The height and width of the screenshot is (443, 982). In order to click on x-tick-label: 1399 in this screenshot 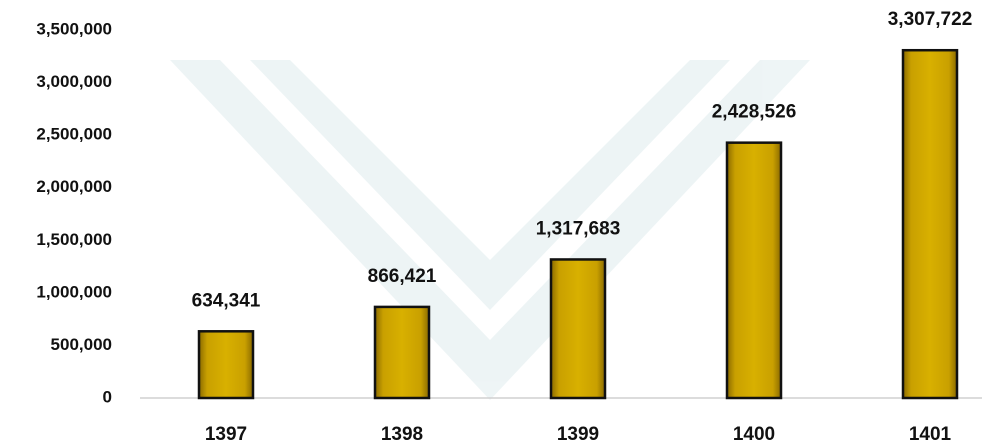, I will do `click(578, 433)`.